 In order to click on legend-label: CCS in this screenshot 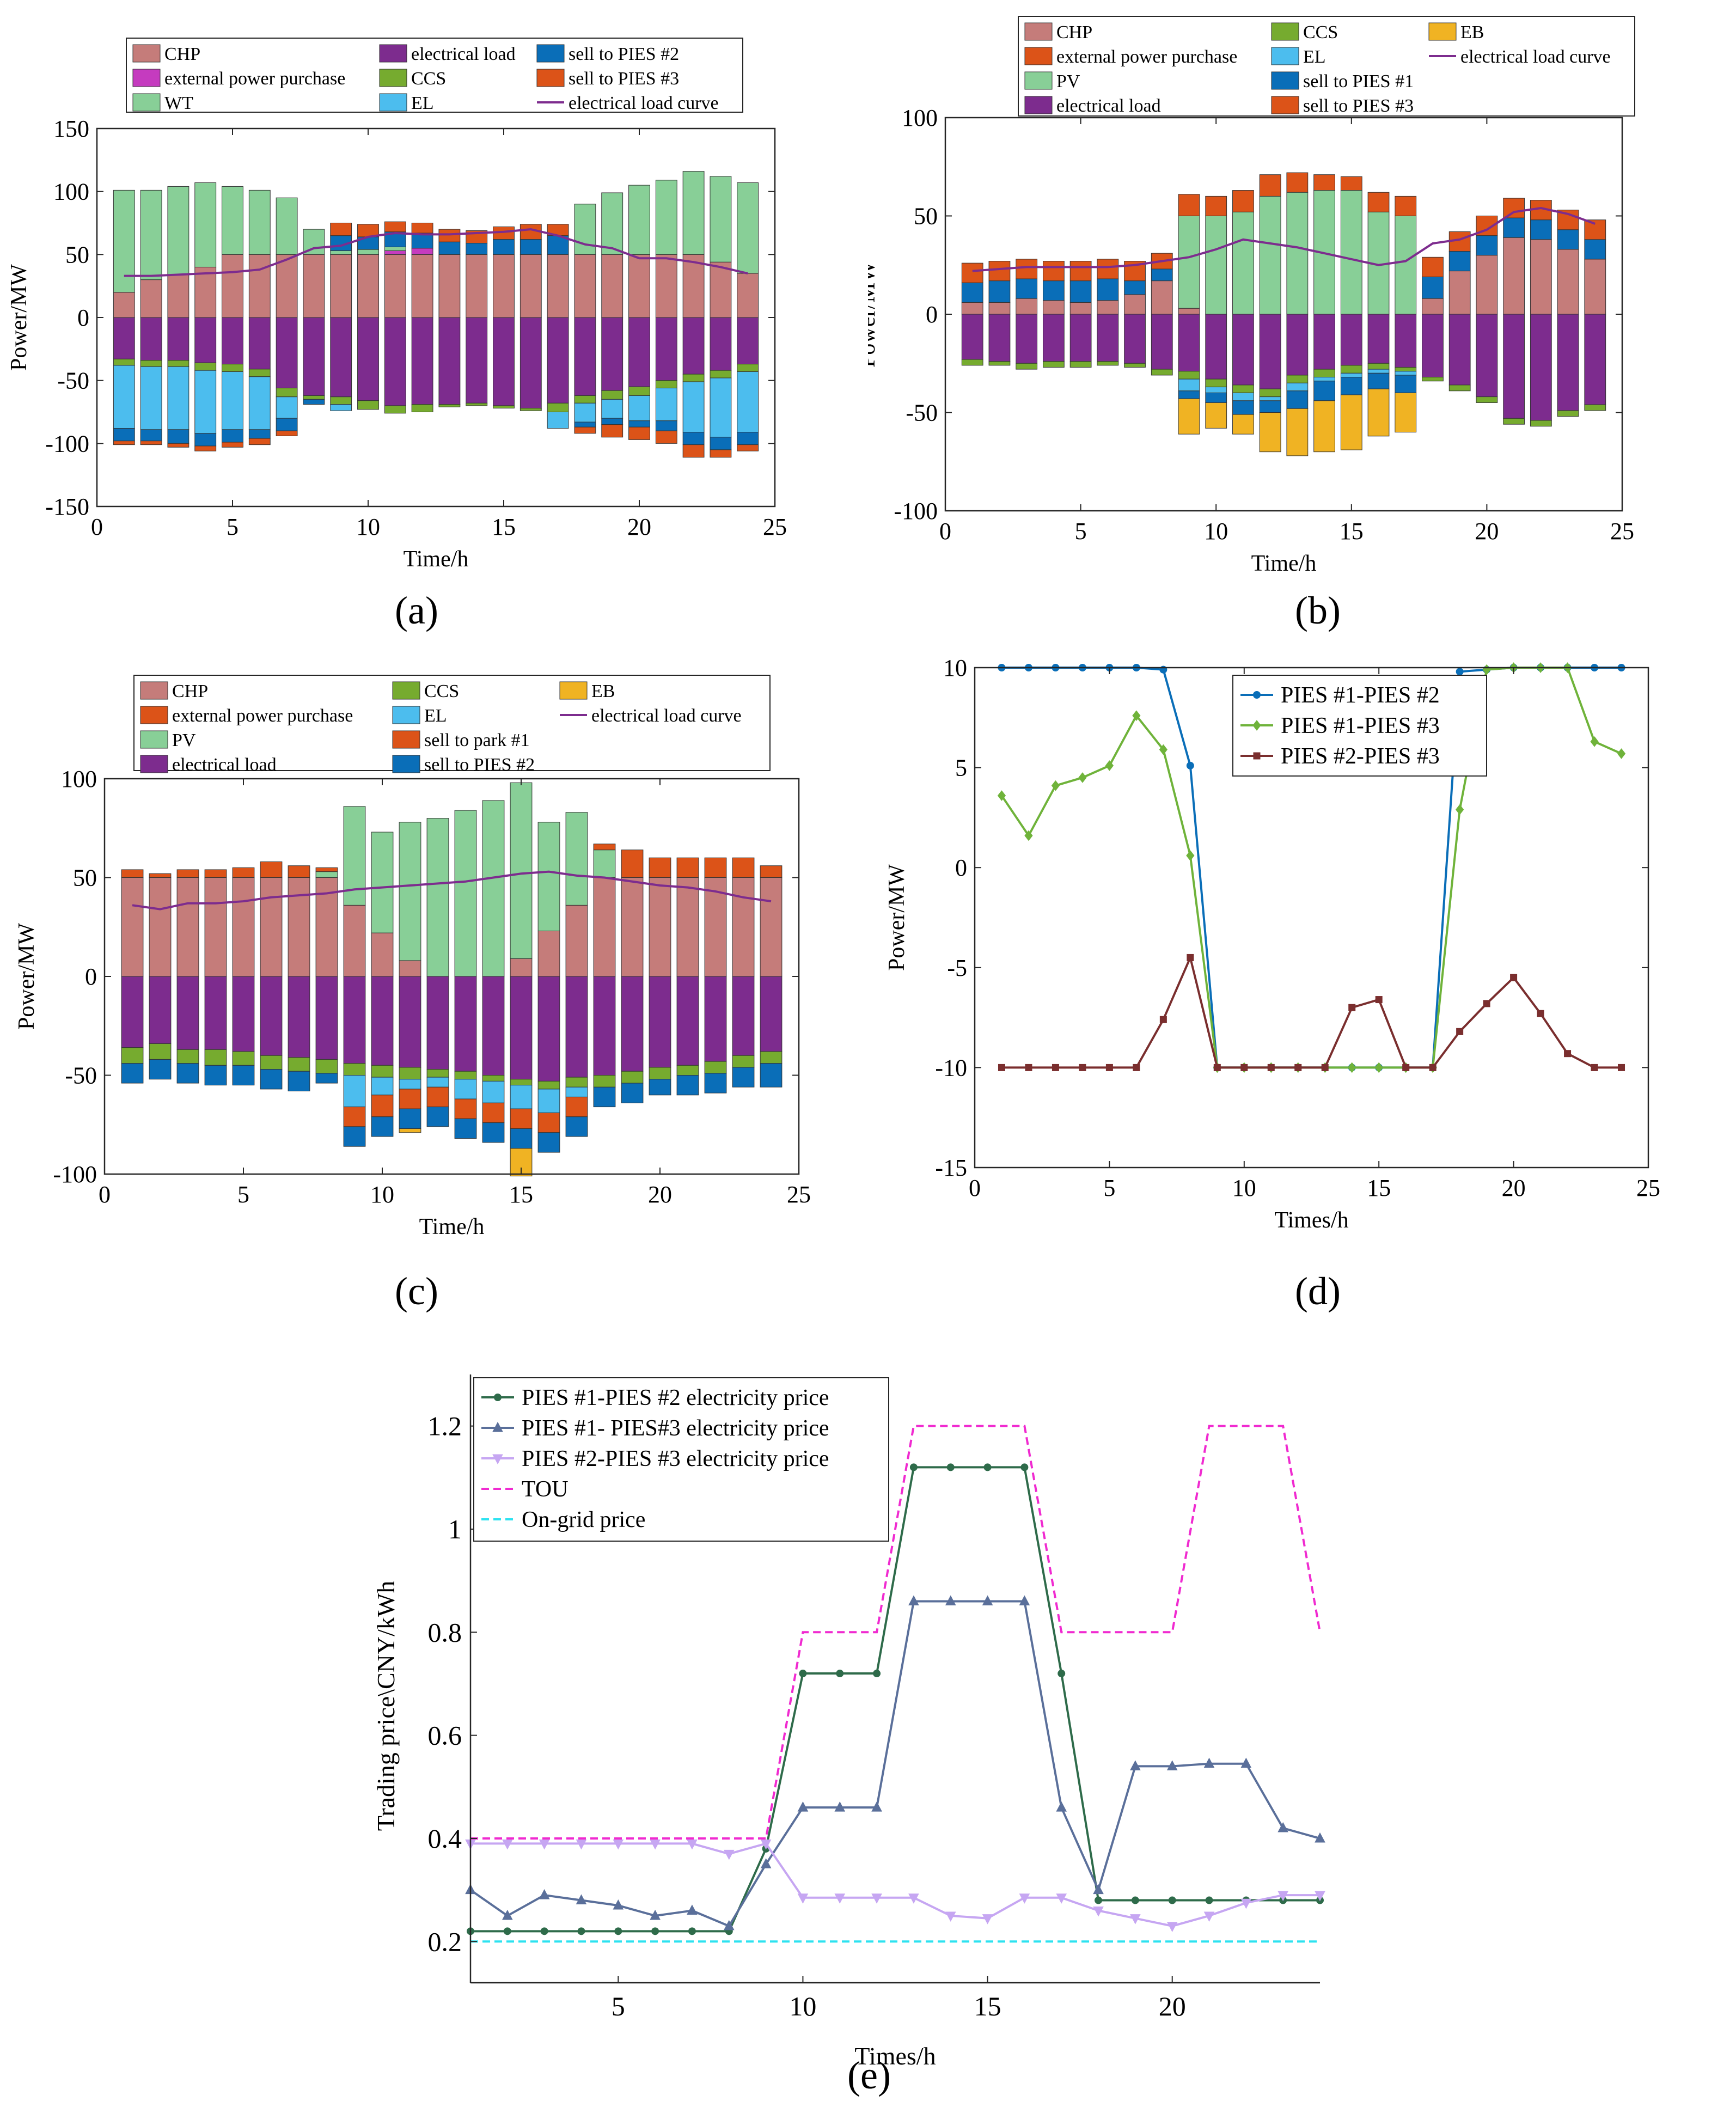, I will do `click(442, 691)`.